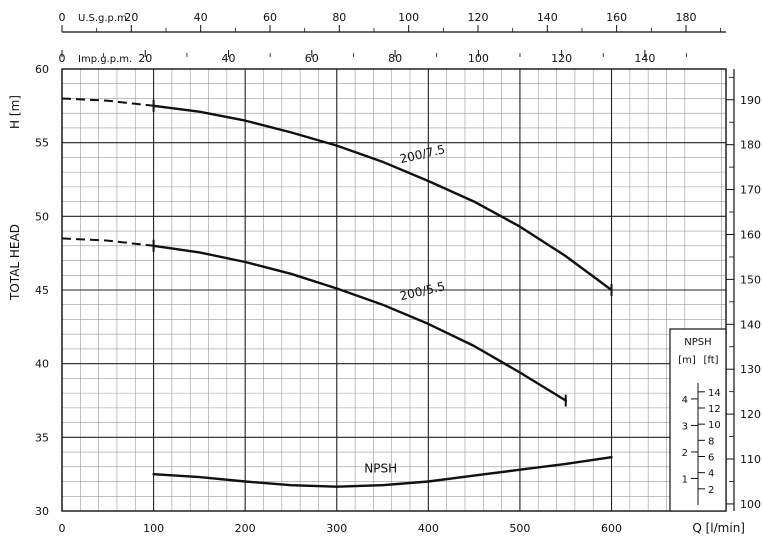 This screenshot has width=762, height=541. What do you see at coordinates (104, 18) in the screenshot?
I see `us-gpm-unit-label: U.S.g.p.m.` at bounding box center [104, 18].